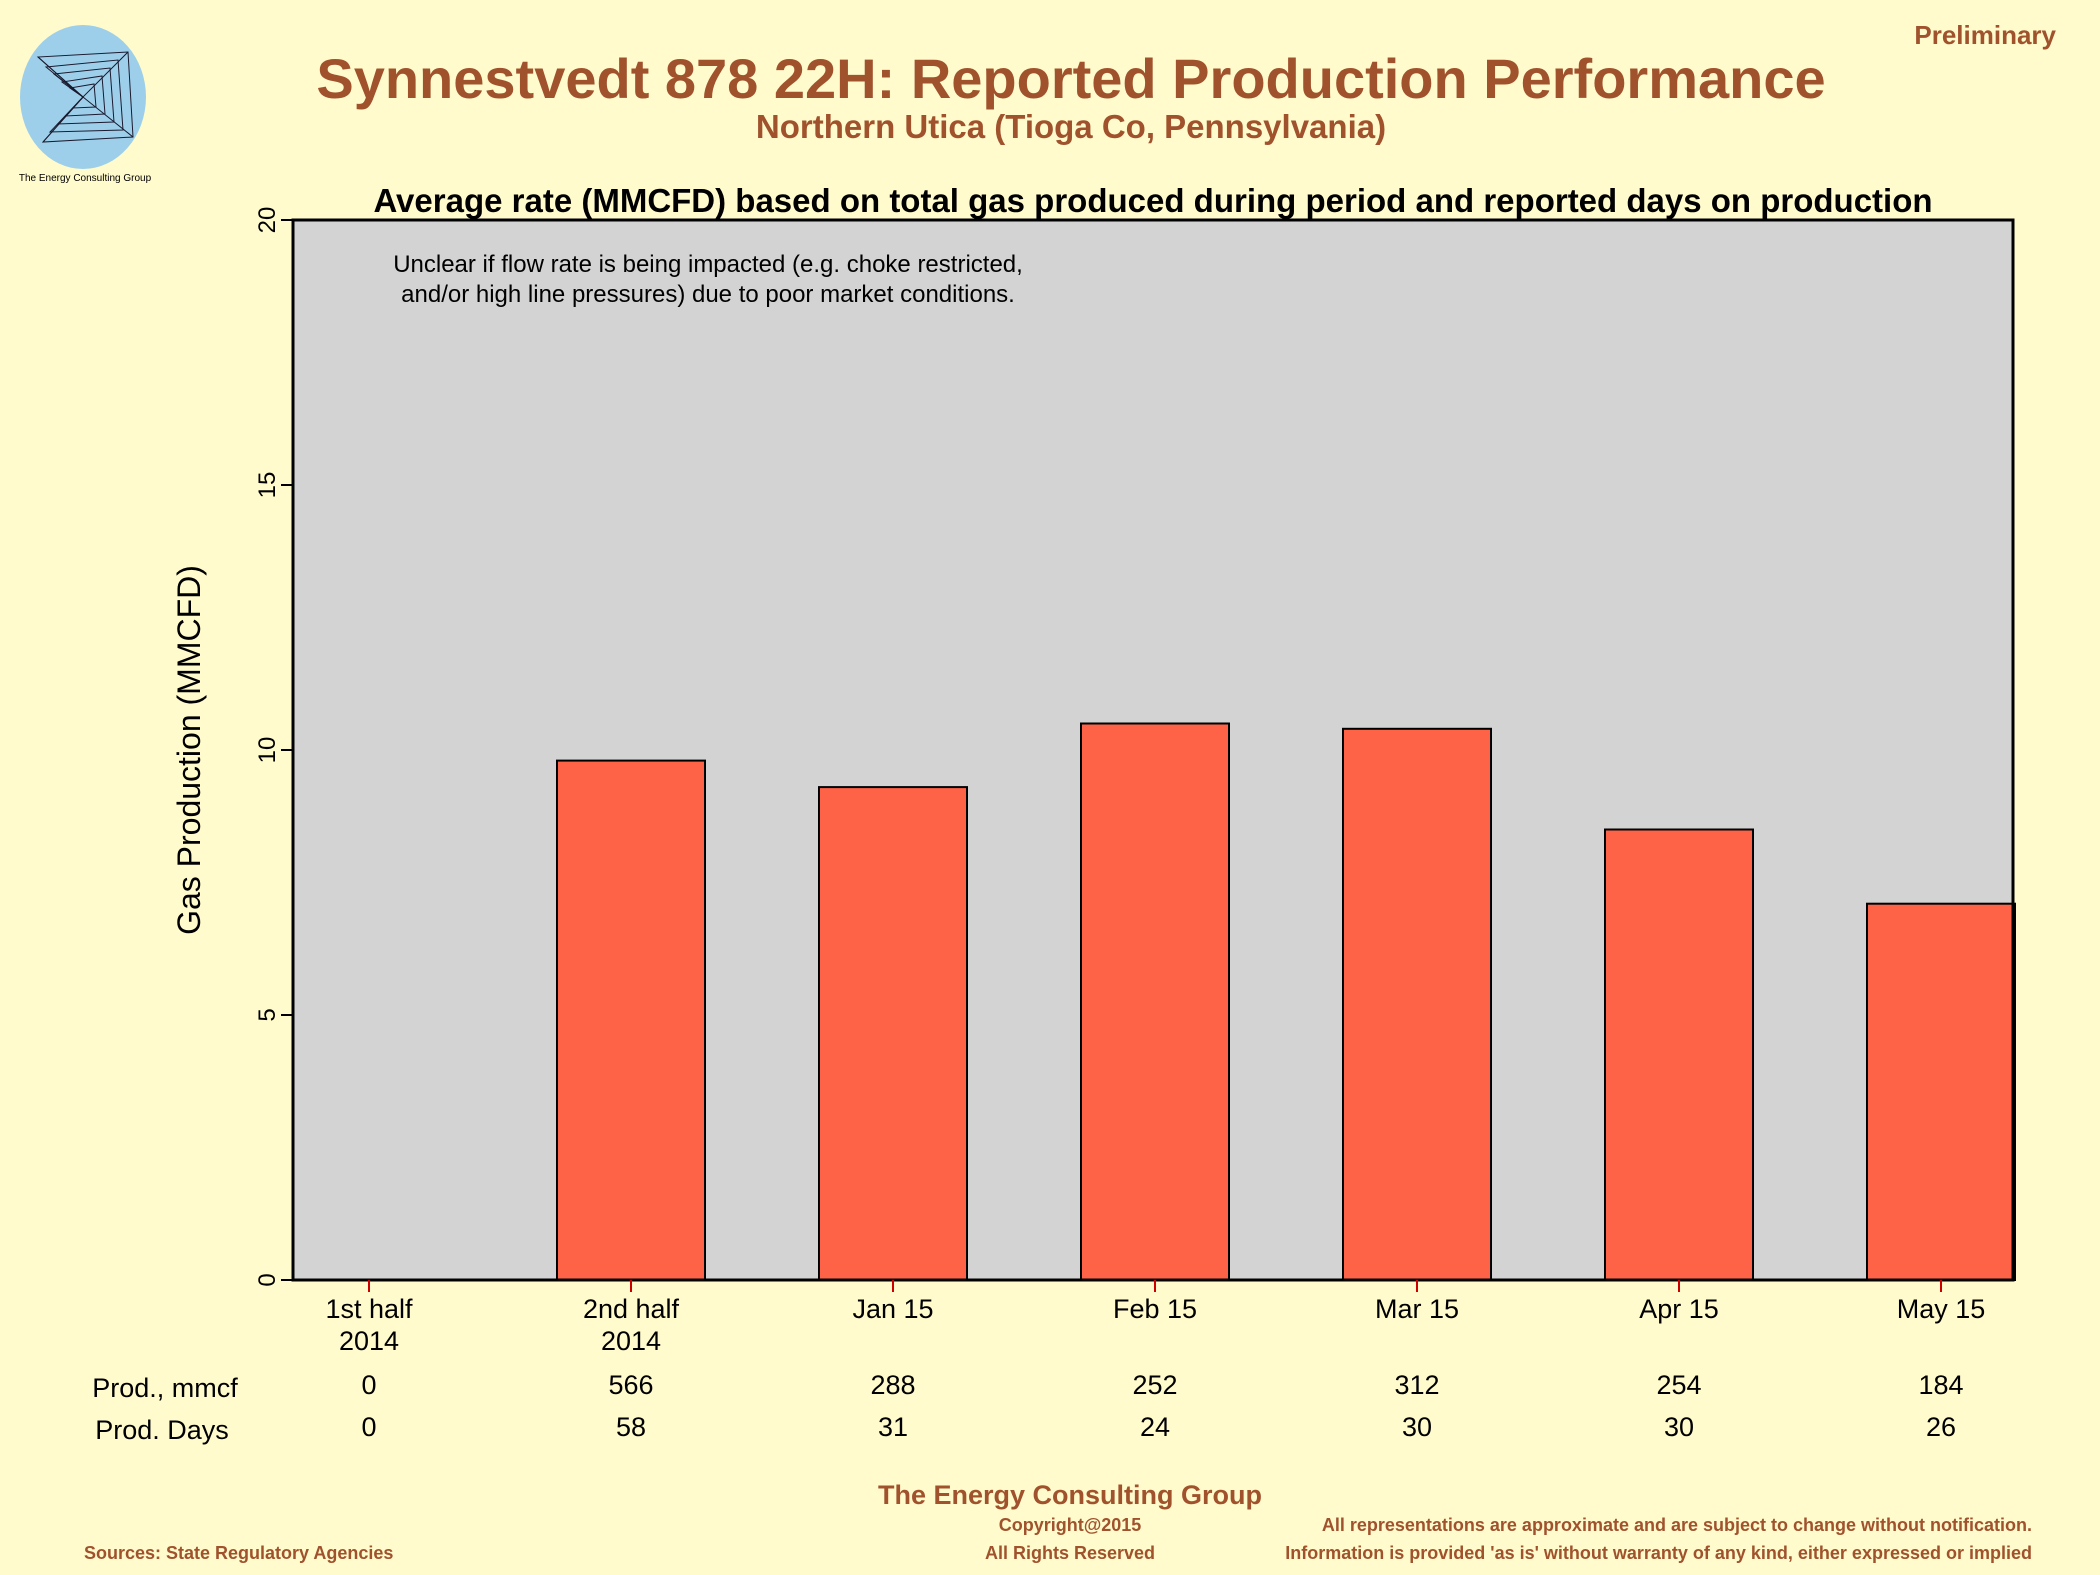 This screenshot has width=2100, height=1575. I want to click on table-cell: 566, so click(630, 1385).